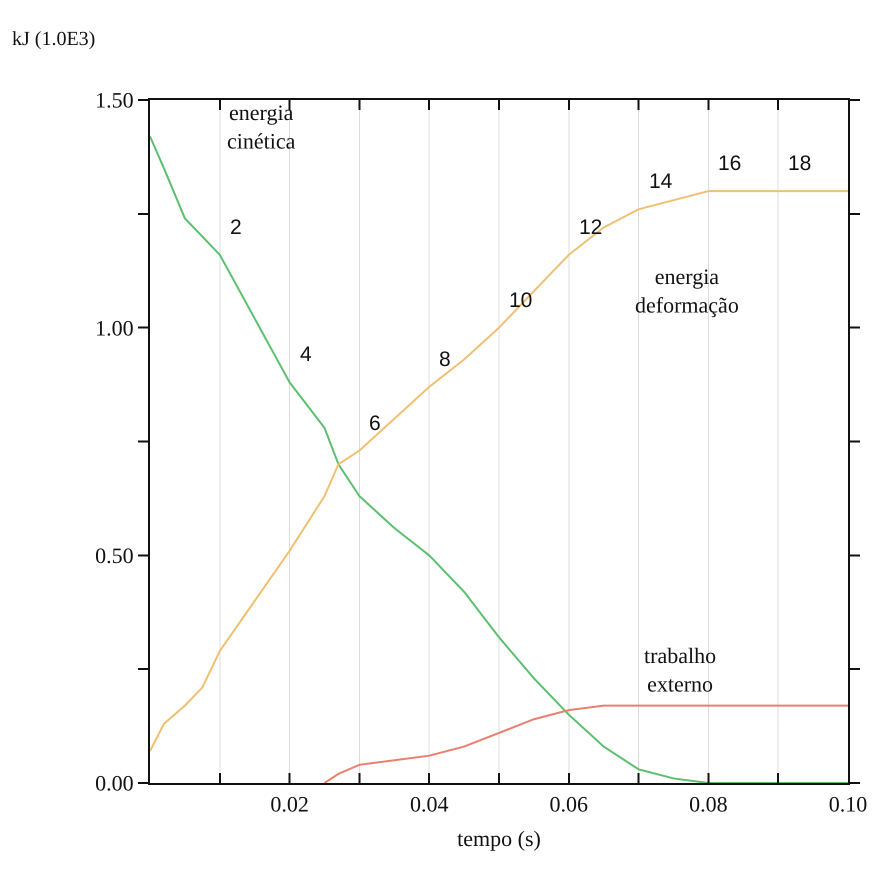 The width and height of the screenshot is (878, 893). Describe the element at coordinates (429, 803) in the screenshot. I see `x-tick-label: 0.04` at that location.